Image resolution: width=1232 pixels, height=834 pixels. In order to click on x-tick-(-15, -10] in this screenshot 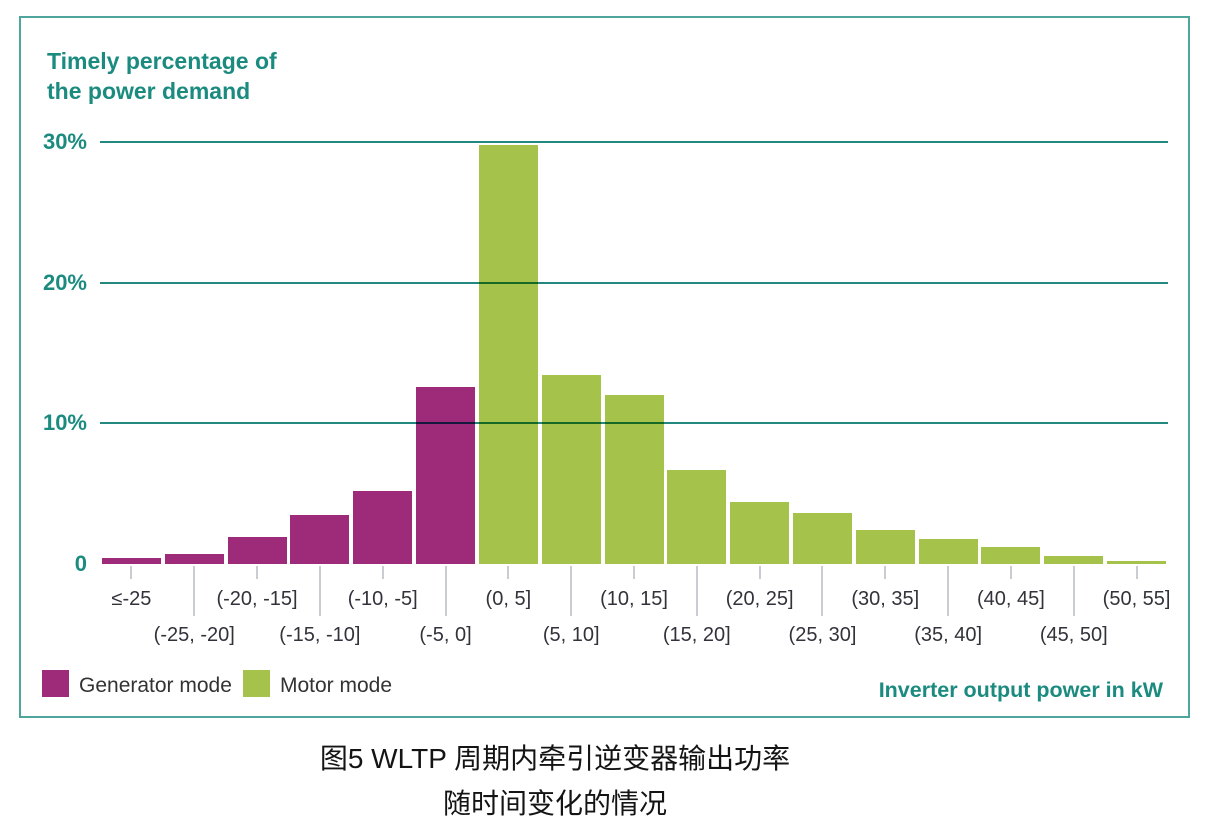, I will do `click(319, 591)`.